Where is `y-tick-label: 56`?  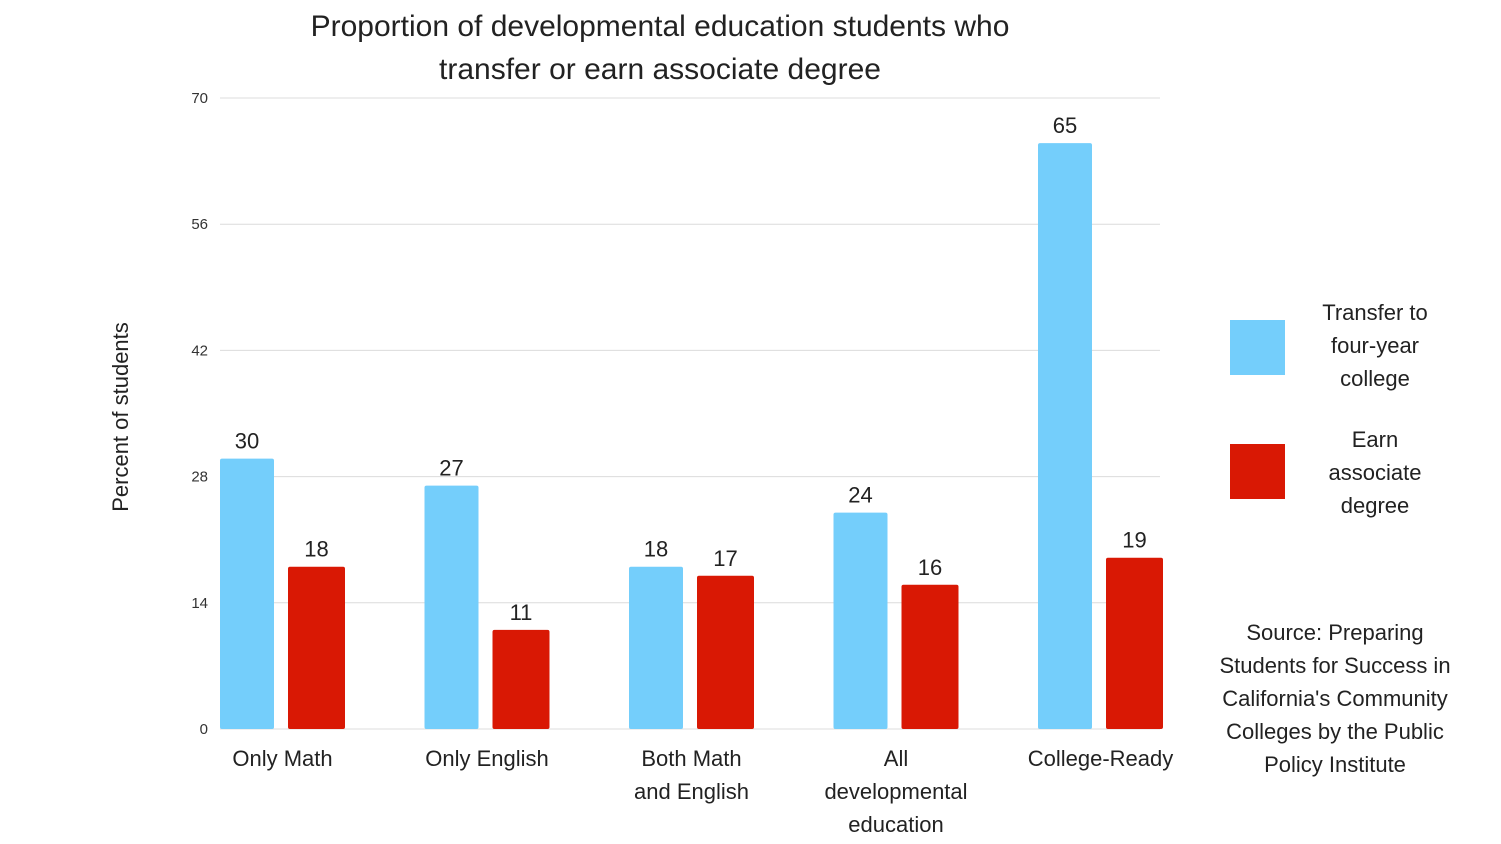
y-tick-label: 56 is located at coordinates (199, 224).